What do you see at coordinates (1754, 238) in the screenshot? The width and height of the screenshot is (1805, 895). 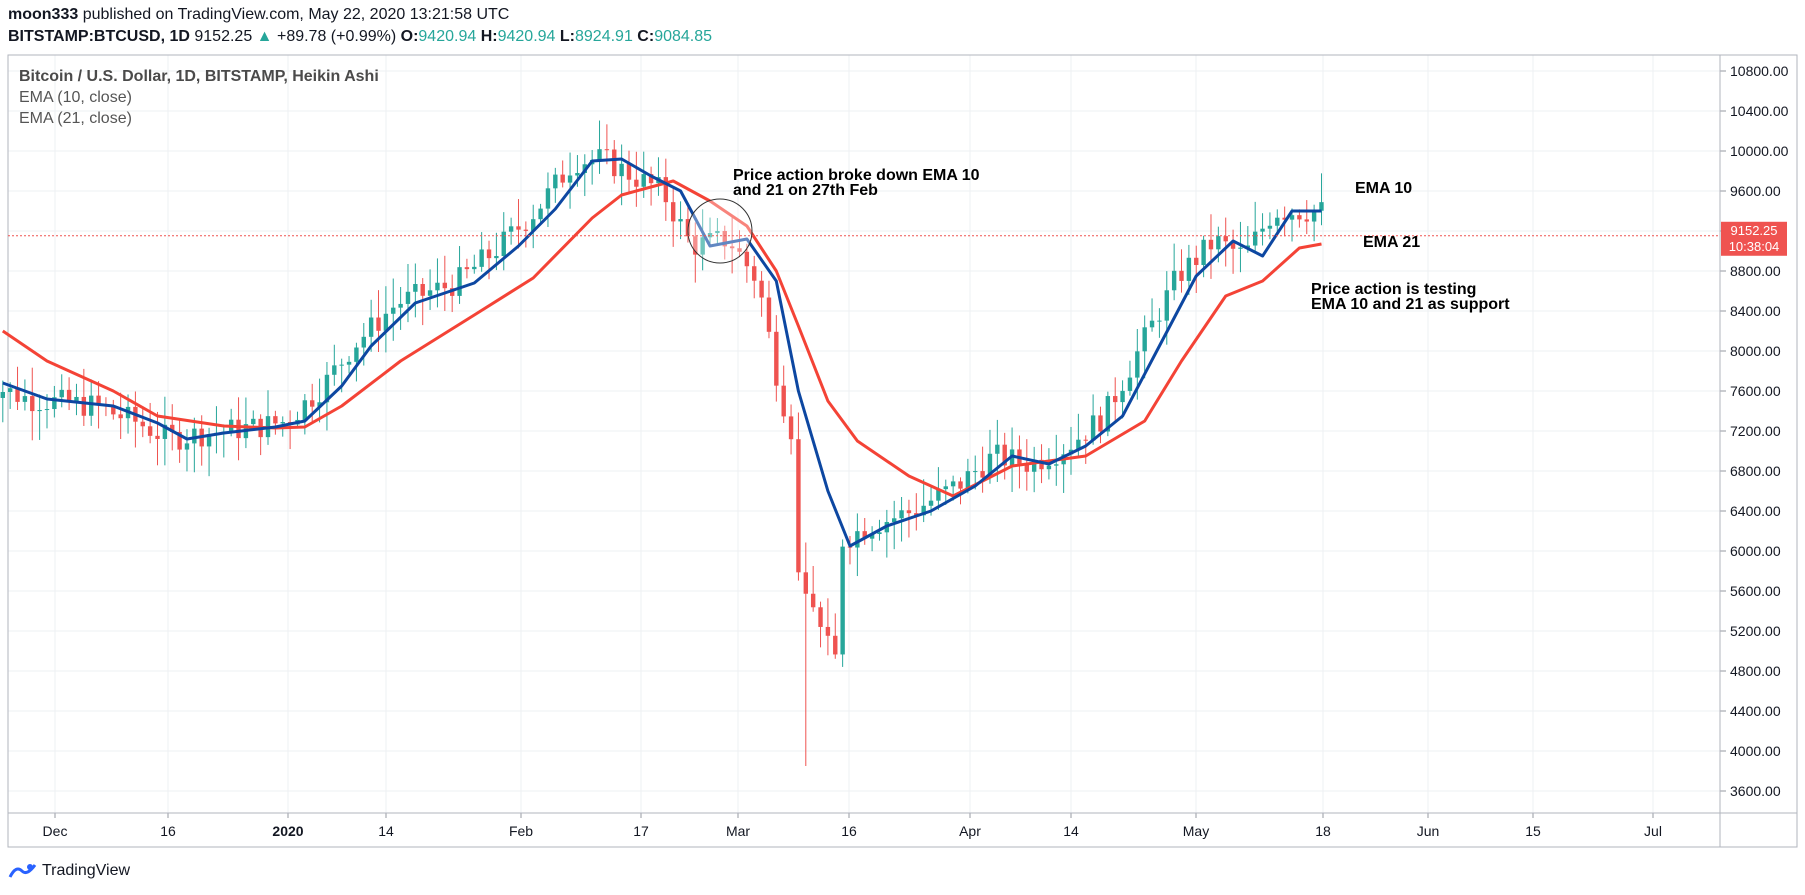 I see `price-tag` at bounding box center [1754, 238].